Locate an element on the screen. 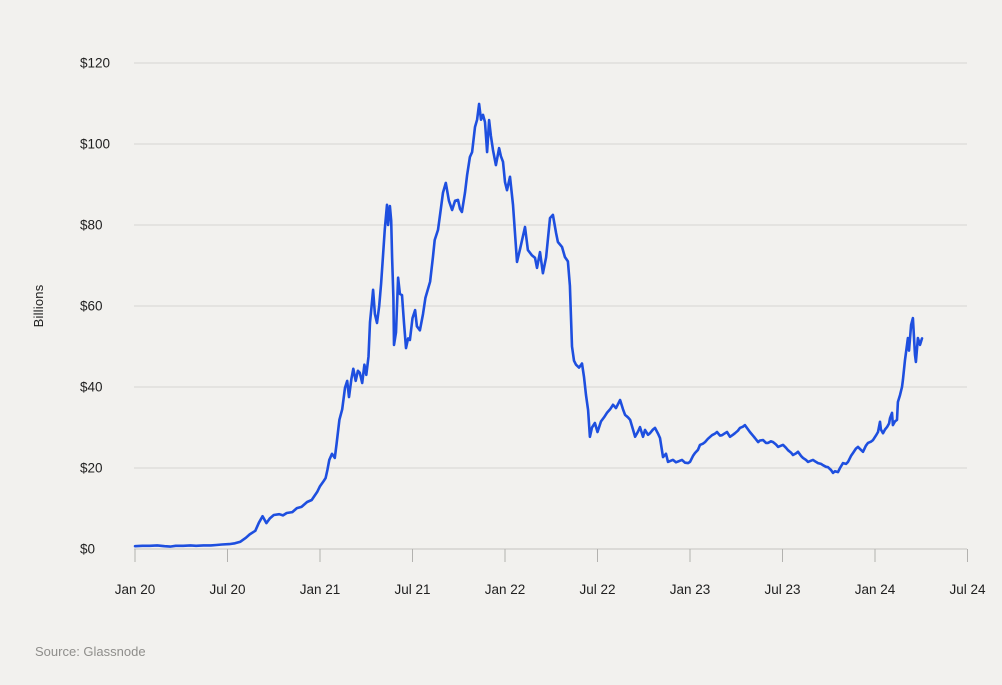 The width and height of the screenshot is (1002, 685). x-tick-label: Jul 23 is located at coordinates (782, 589).